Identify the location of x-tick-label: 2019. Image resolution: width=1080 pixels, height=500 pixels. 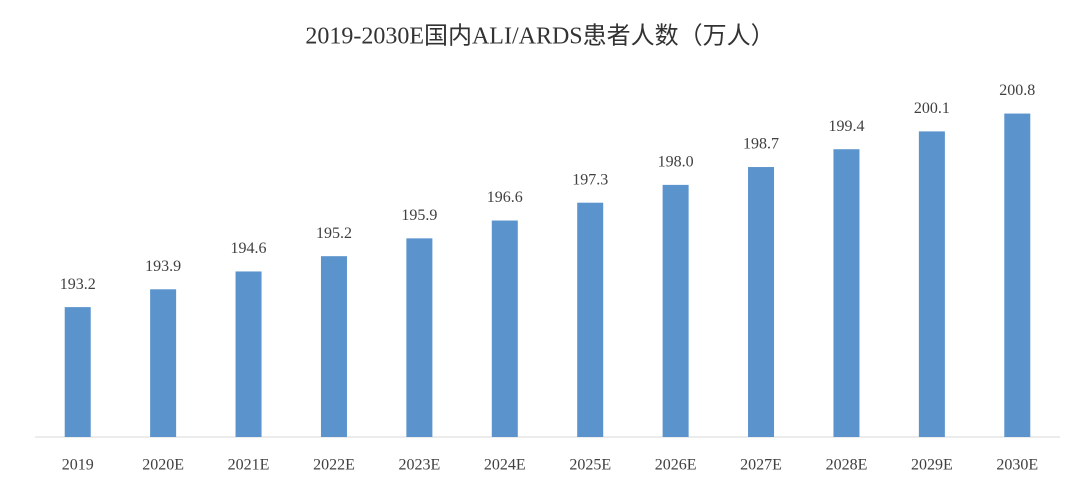
(78, 465).